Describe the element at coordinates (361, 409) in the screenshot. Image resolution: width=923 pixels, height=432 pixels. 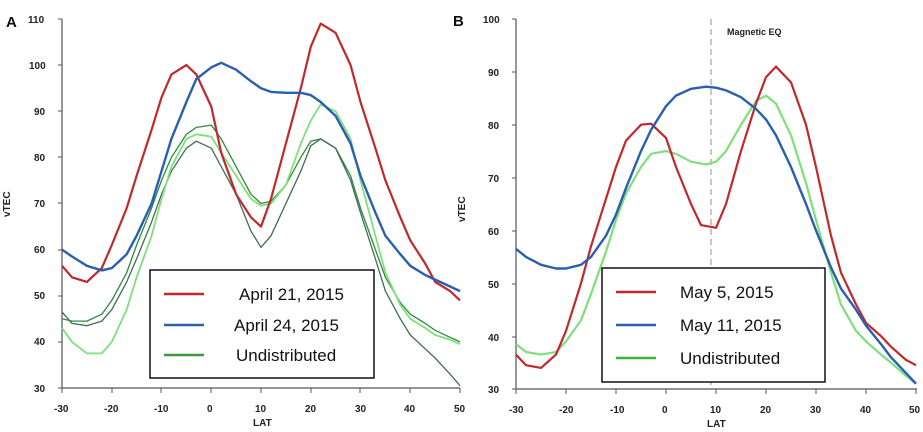
I see `panel-a-xtick-label: 30` at that location.